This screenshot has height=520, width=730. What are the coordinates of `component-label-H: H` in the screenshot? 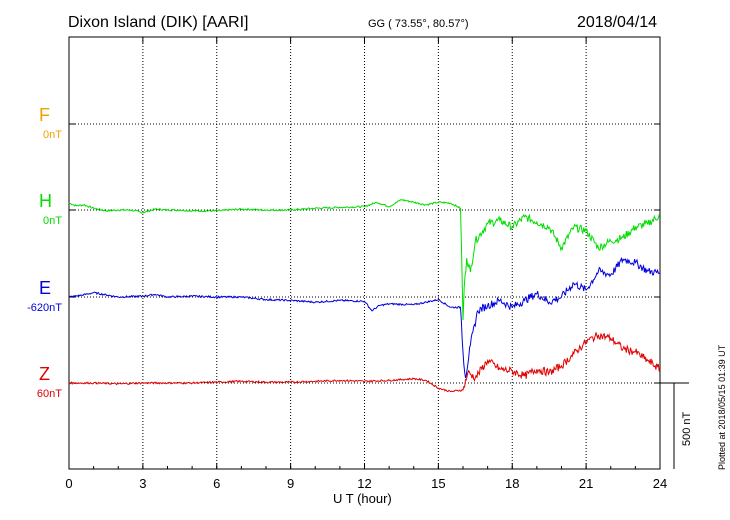 It's located at (45, 201).